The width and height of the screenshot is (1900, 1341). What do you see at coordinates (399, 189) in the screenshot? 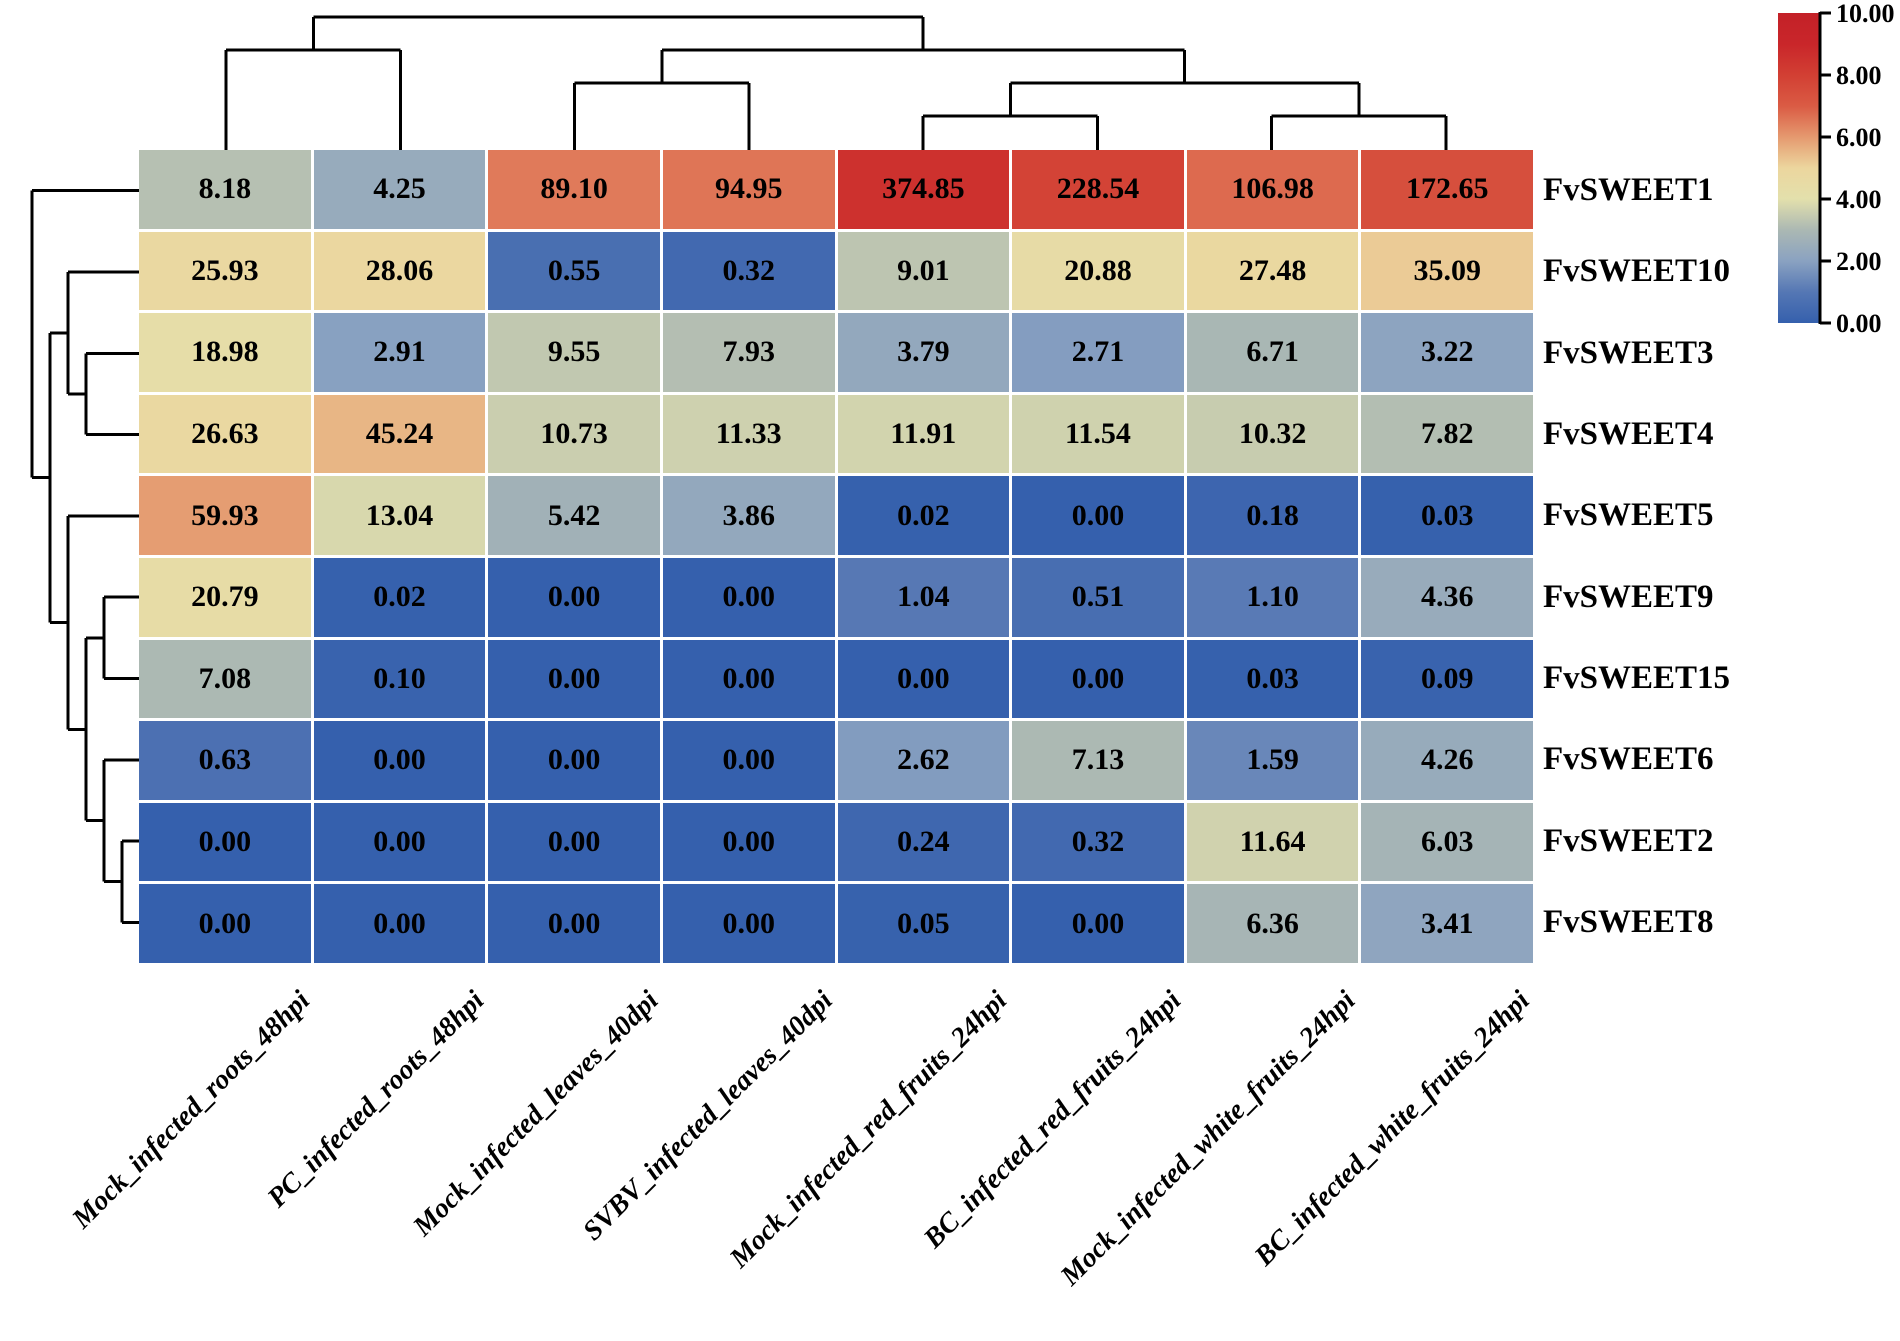
I see `heatmap-cell: 4.25` at bounding box center [399, 189].